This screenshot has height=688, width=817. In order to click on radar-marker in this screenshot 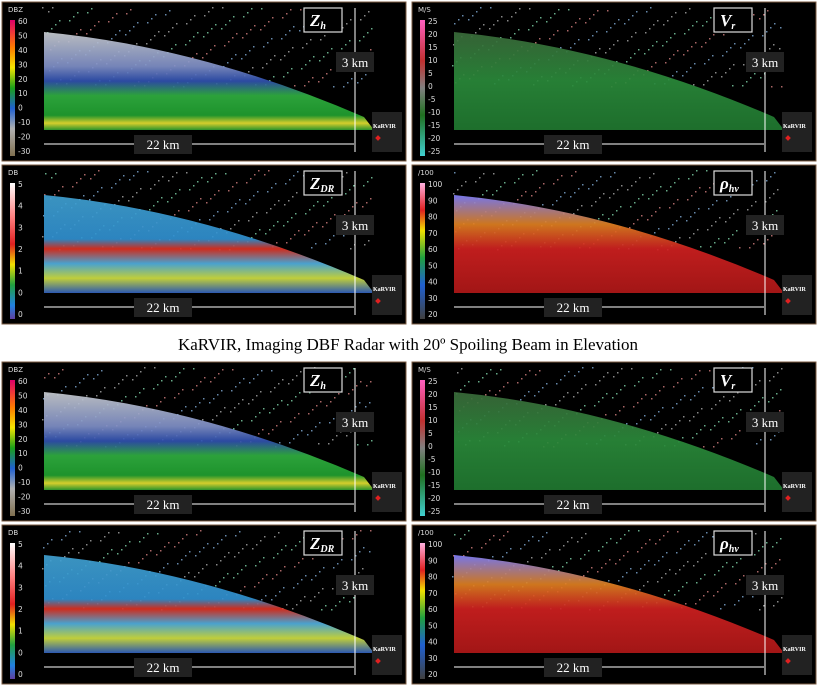, I will do `click(788, 661)`.